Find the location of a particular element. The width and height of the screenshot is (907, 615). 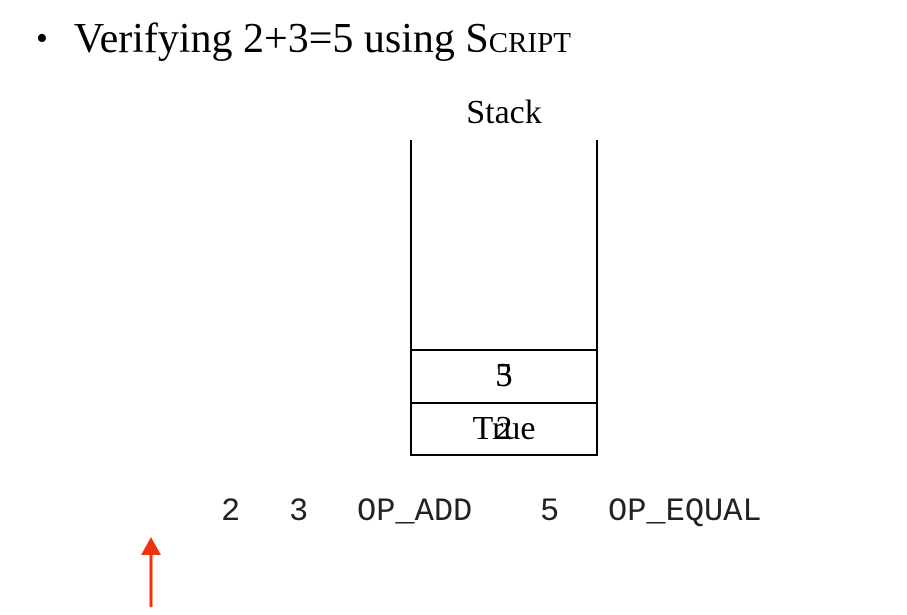

script-token-3: 3 is located at coordinates (299, 511).